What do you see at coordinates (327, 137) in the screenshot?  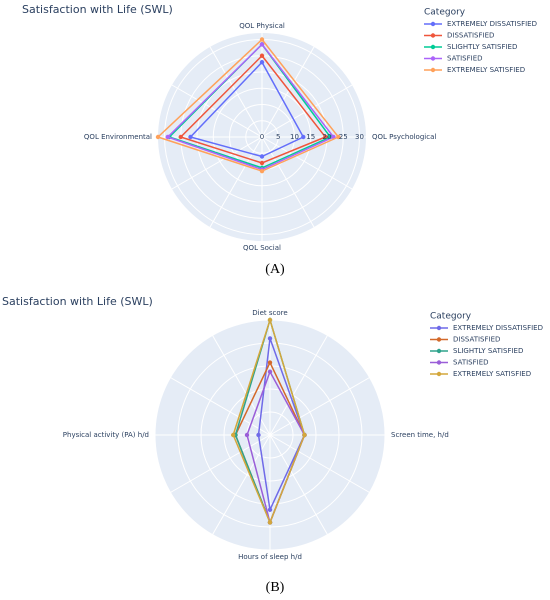 I see `radial-tick-label: 20` at bounding box center [327, 137].